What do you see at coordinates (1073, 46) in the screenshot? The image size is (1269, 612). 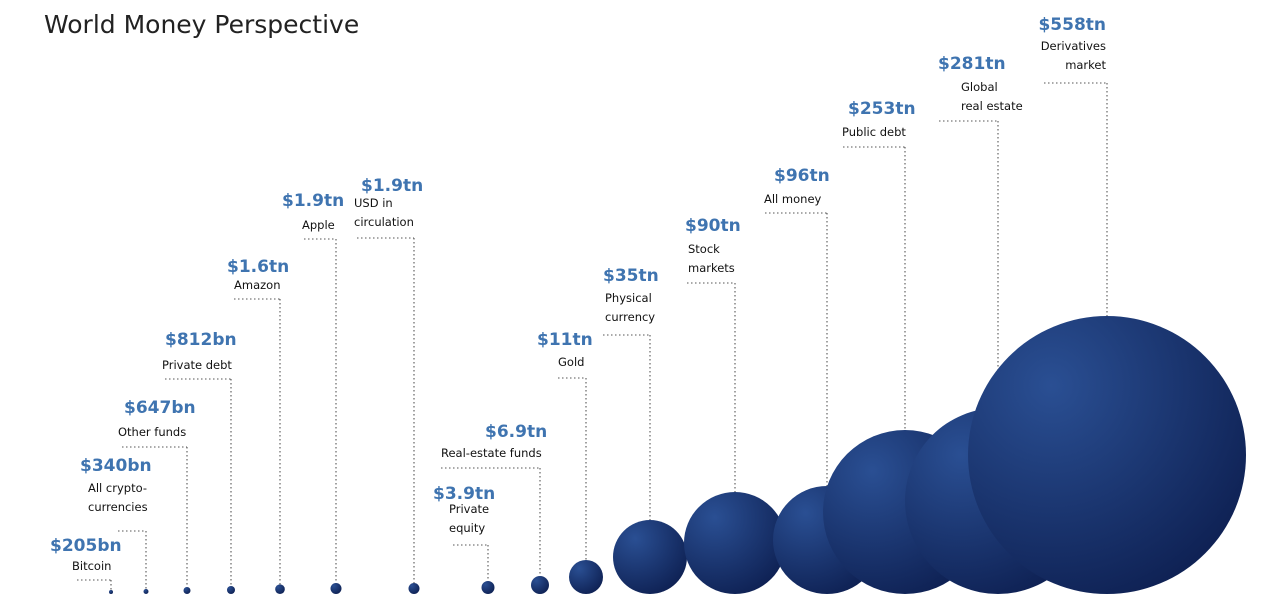 I see `category-label: Derivatives` at bounding box center [1073, 46].